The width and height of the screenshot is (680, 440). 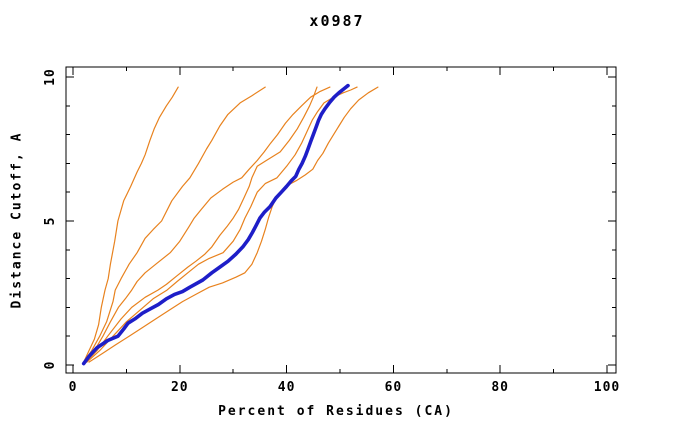 What do you see at coordinates (17, 220) in the screenshot?
I see `y-axis-label: Distance Cutoff, A` at bounding box center [17, 220].